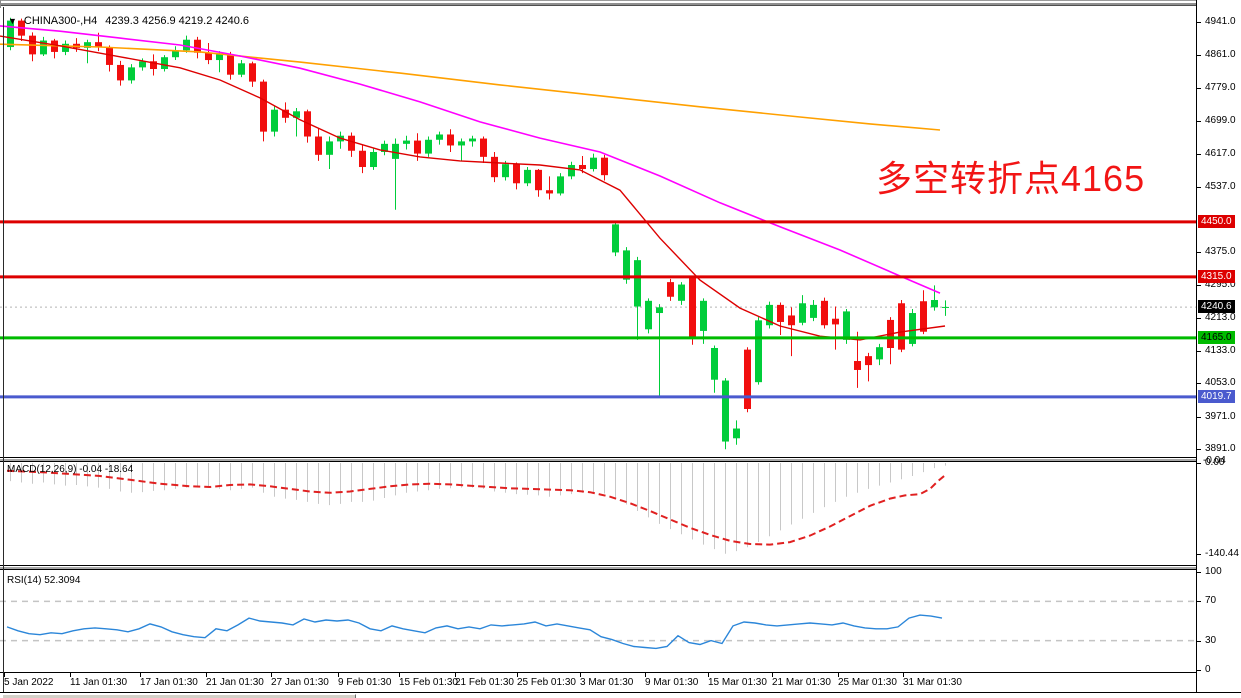 The height and width of the screenshot is (698, 1241). What do you see at coordinates (1211, 640) in the screenshot?
I see `rsi-tick-label: 30` at bounding box center [1211, 640].